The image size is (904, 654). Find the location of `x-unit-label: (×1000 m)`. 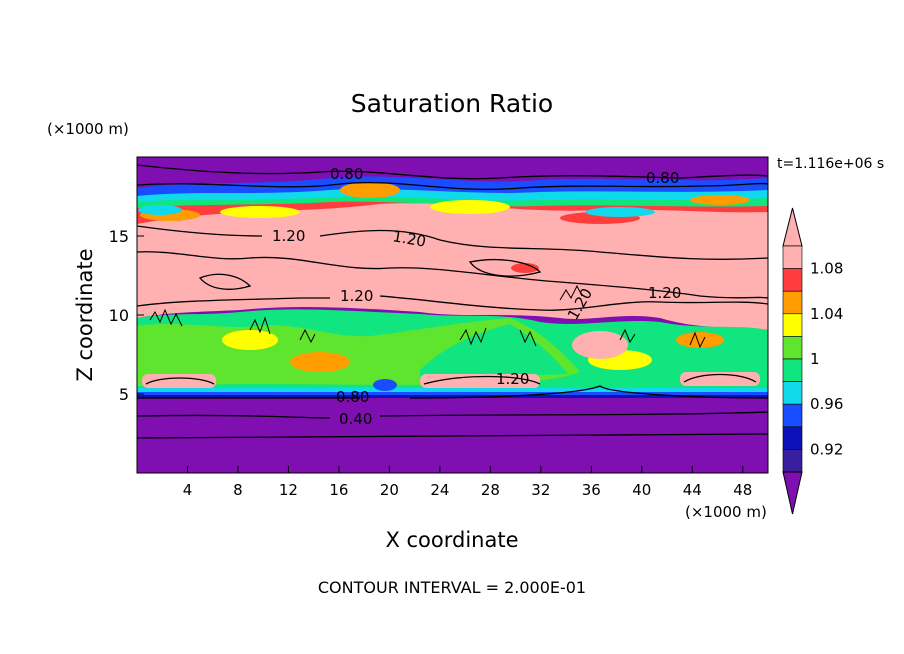

x-unit-label: (×1000 m) is located at coordinates (726, 512).